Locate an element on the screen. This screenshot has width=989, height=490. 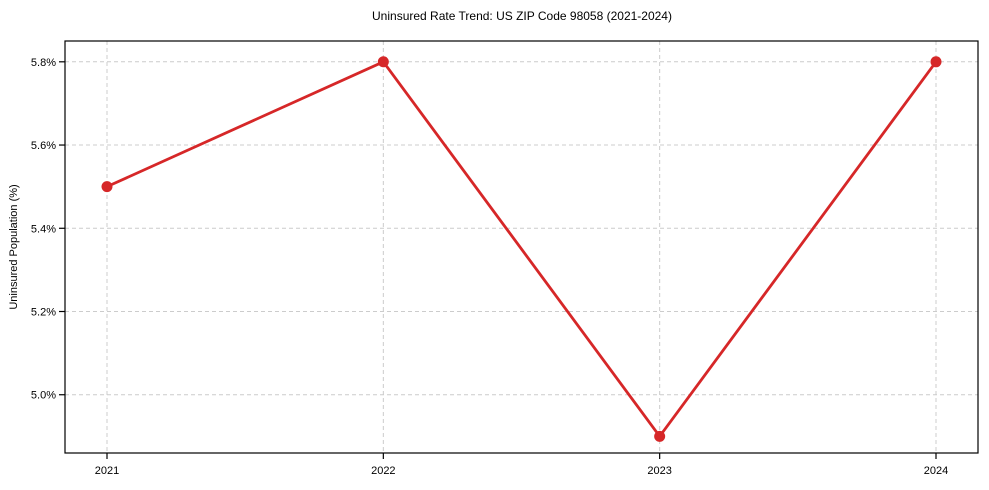
y-tick-label: 5.2% is located at coordinates (43, 313).